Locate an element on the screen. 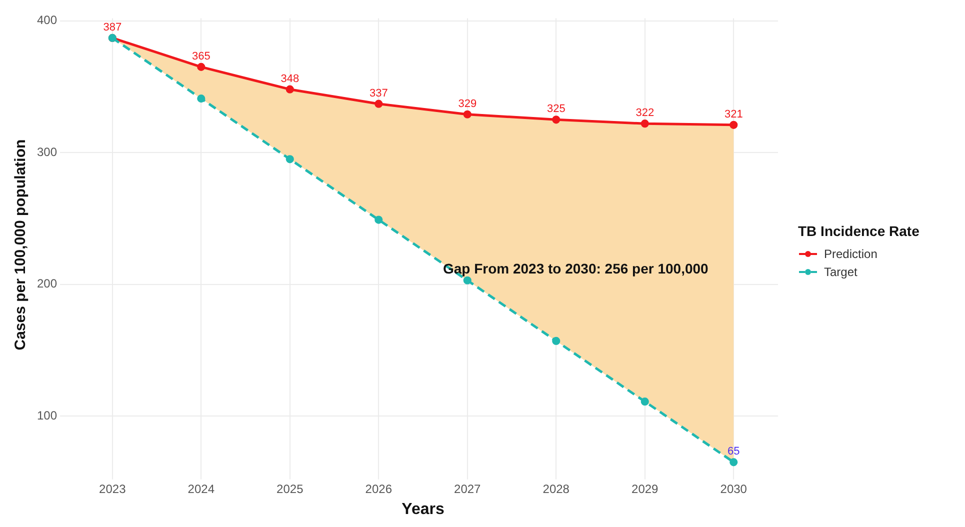 The width and height of the screenshot is (965, 527). x-tick-label: 2030 is located at coordinates (734, 489).